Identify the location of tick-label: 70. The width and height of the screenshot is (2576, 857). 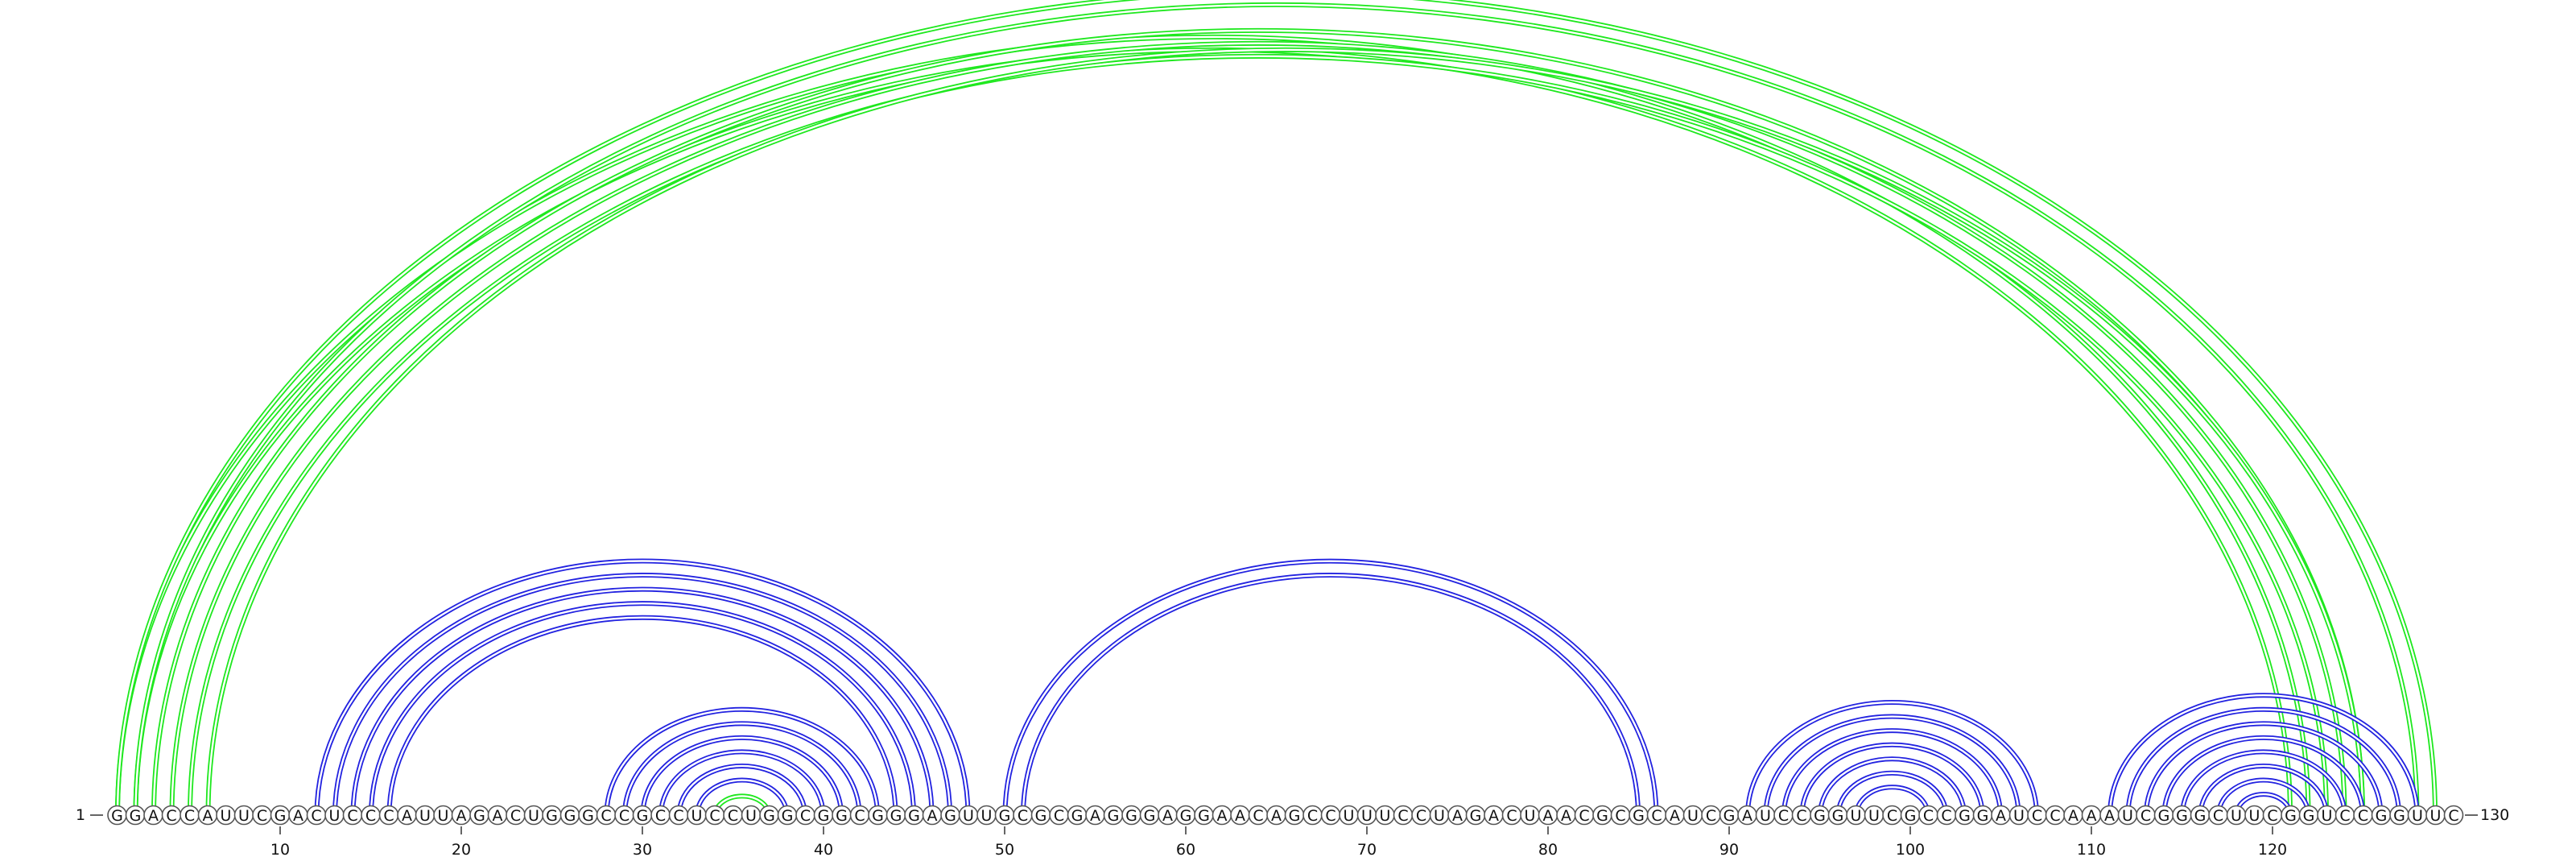
(1367, 849).